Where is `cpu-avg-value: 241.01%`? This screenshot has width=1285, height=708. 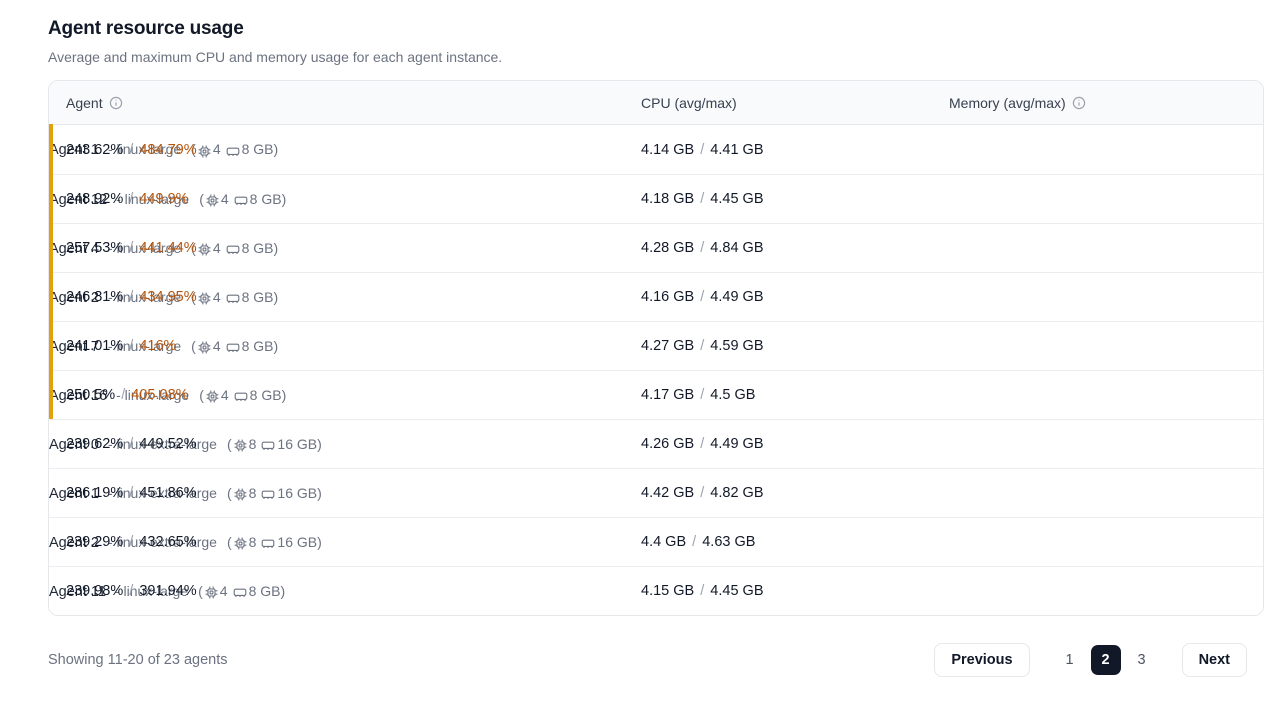 cpu-avg-value: 241.01% is located at coordinates (95, 346).